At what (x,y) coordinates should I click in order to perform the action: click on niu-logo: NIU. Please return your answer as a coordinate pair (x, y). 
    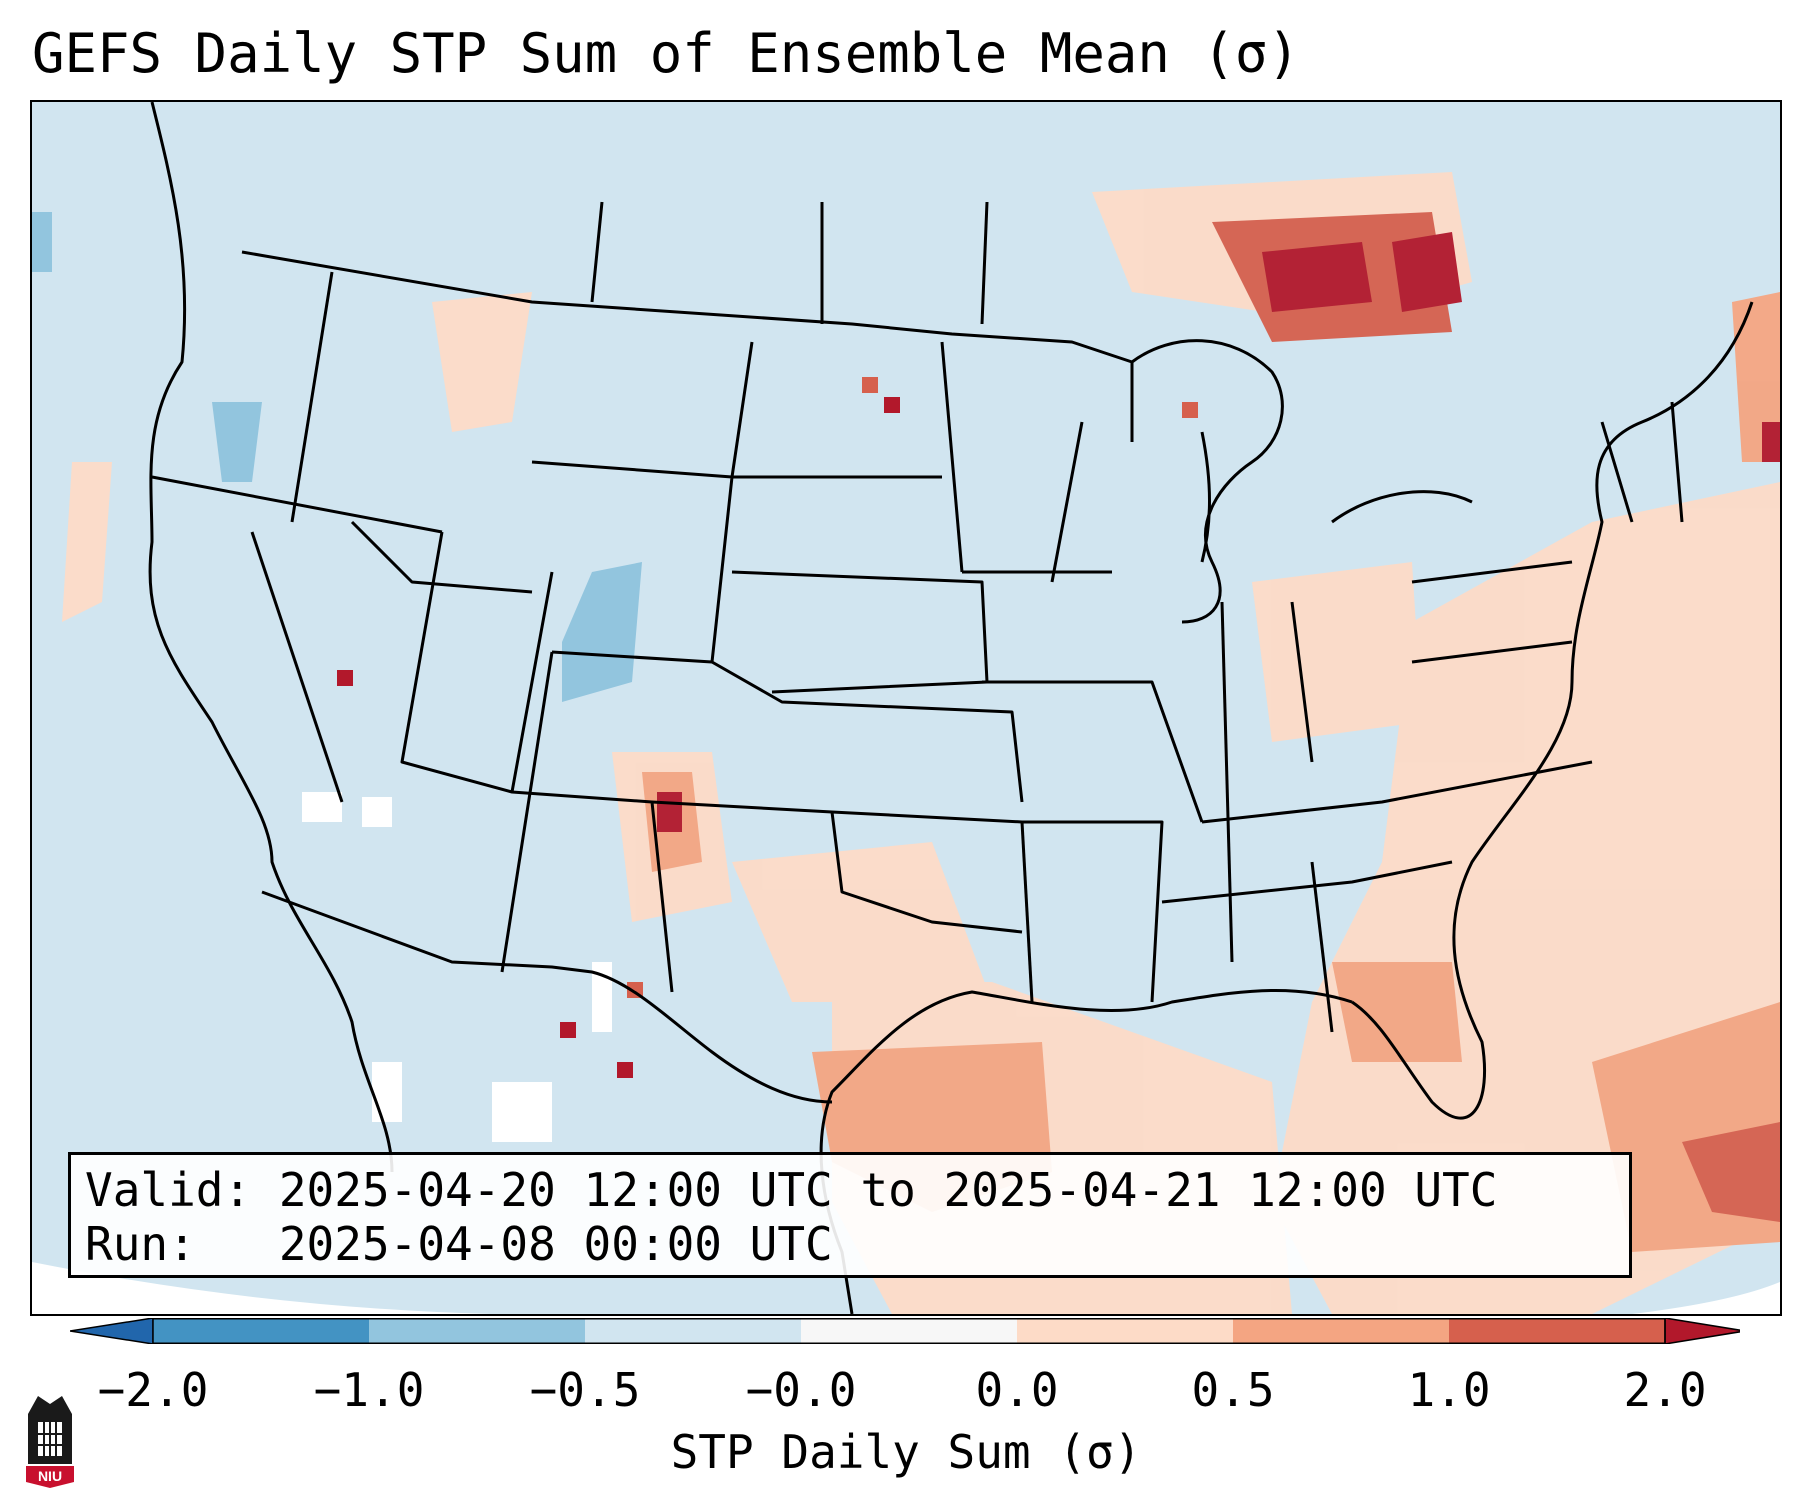
    Looking at the image, I should click on (50, 1442).